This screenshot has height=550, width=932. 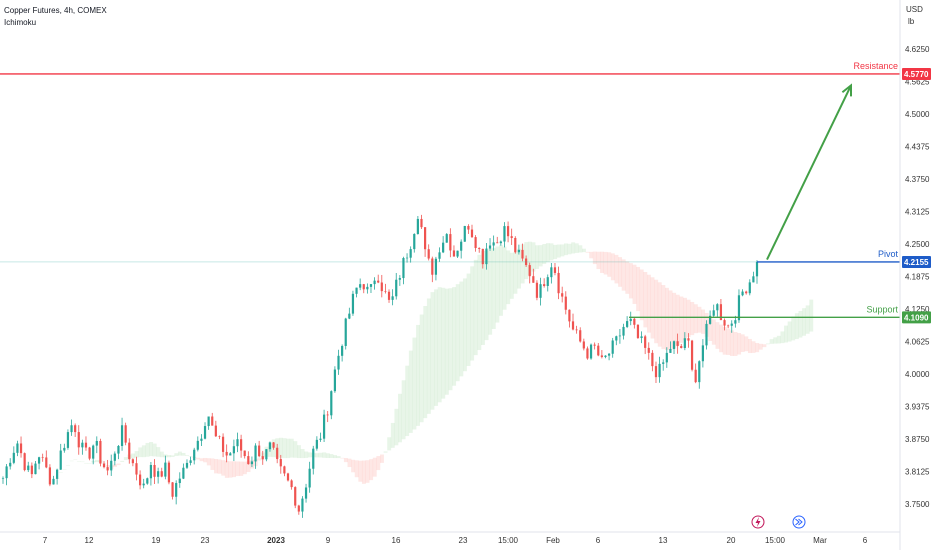 I want to click on pivot-label: Pivot, so click(x=888, y=254).